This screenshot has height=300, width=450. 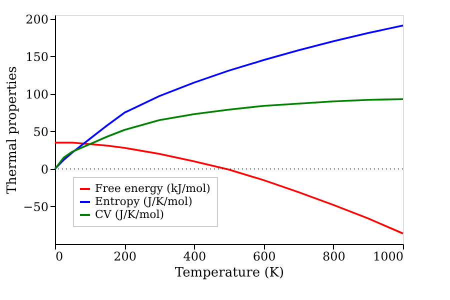 I want to click on y-tick-label: 50, so click(x=40, y=131).